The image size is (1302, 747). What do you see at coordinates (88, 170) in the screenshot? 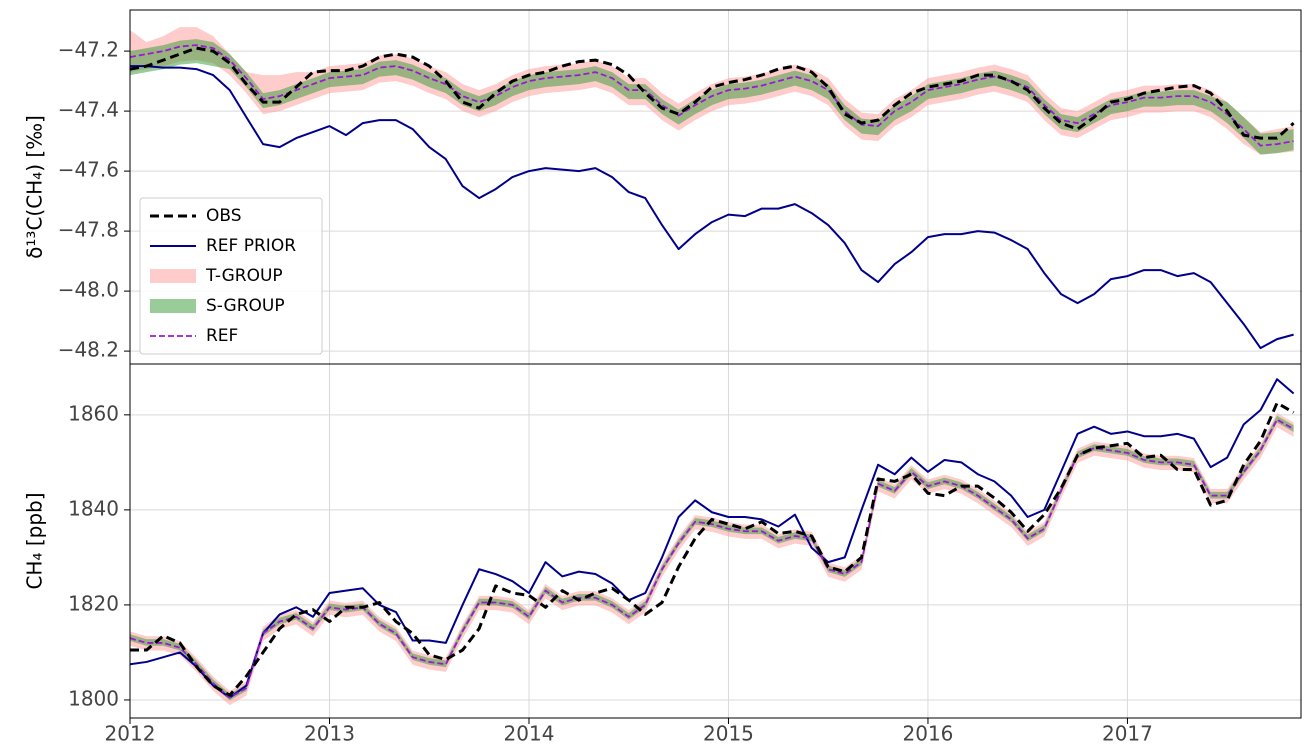
I see `y-tick-label: −47.6` at bounding box center [88, 170].